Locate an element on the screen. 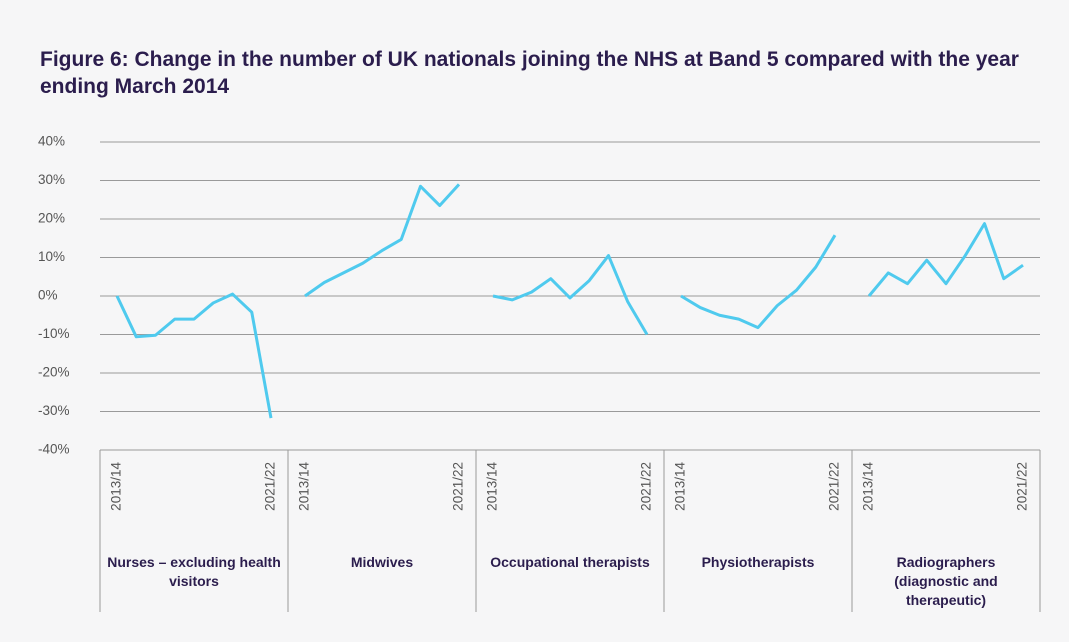  group-label-box: Physiotherapists is located at coordinates (758, 562).